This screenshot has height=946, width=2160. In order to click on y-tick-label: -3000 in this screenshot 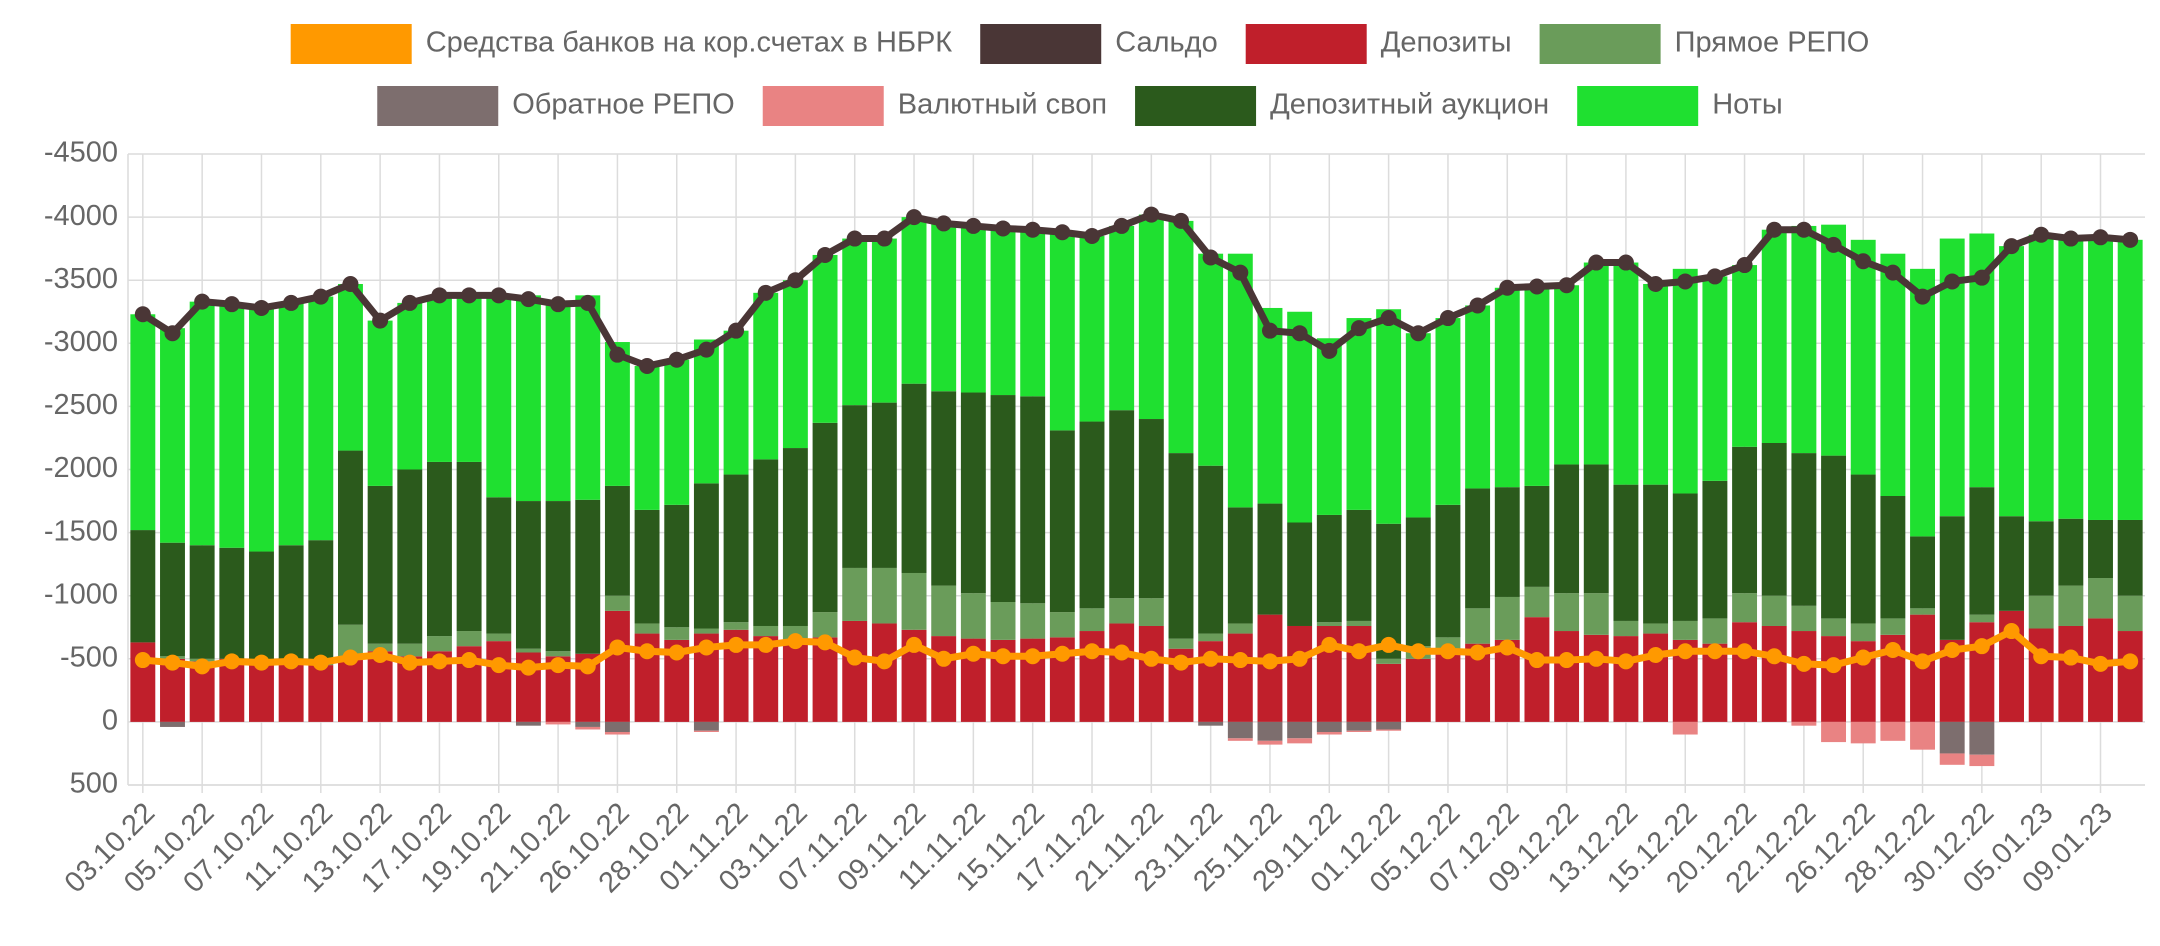, I will do `click(81, 342)`.